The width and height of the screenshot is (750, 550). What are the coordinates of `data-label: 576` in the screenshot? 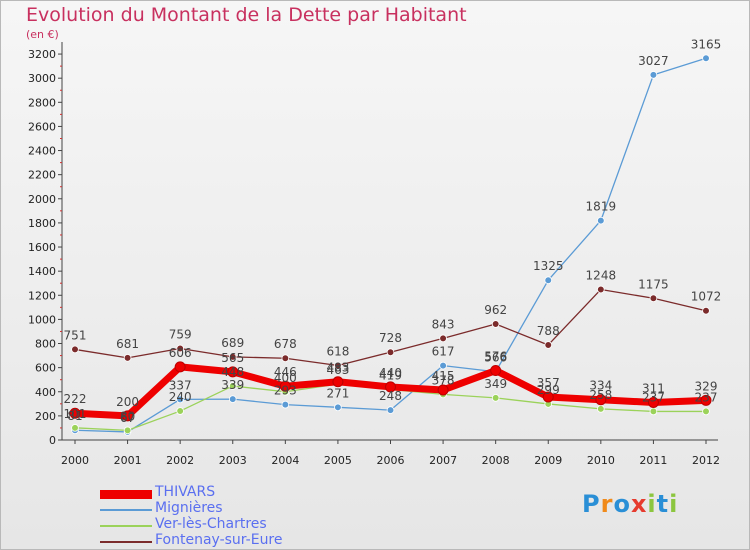 It's located at (495, 357).